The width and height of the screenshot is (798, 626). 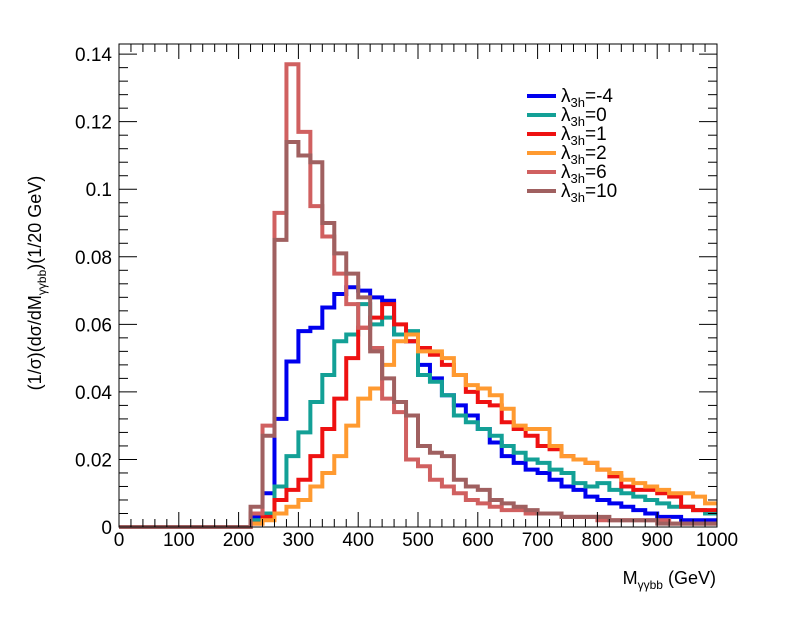 What do you see at coordinates (584, 117) in the screenshot?
I see `legend-label: λ3h=0` at bounding box center [584, 117].